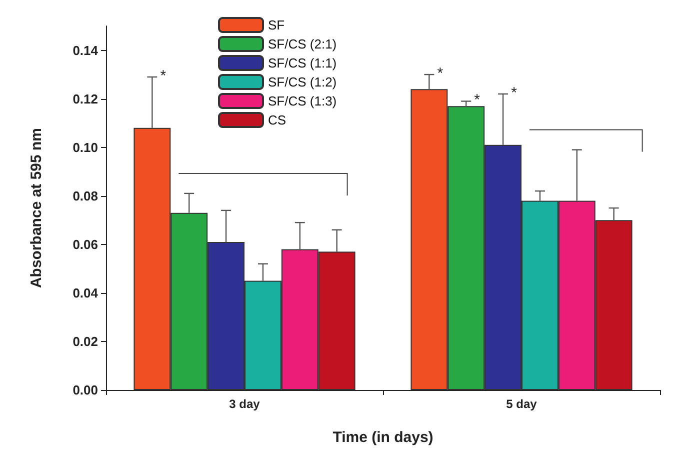  What do you see at coordinates (85, 292) in the screenshot?
I see `y-tick-label: 0.04` at bounding box center [85, 292].